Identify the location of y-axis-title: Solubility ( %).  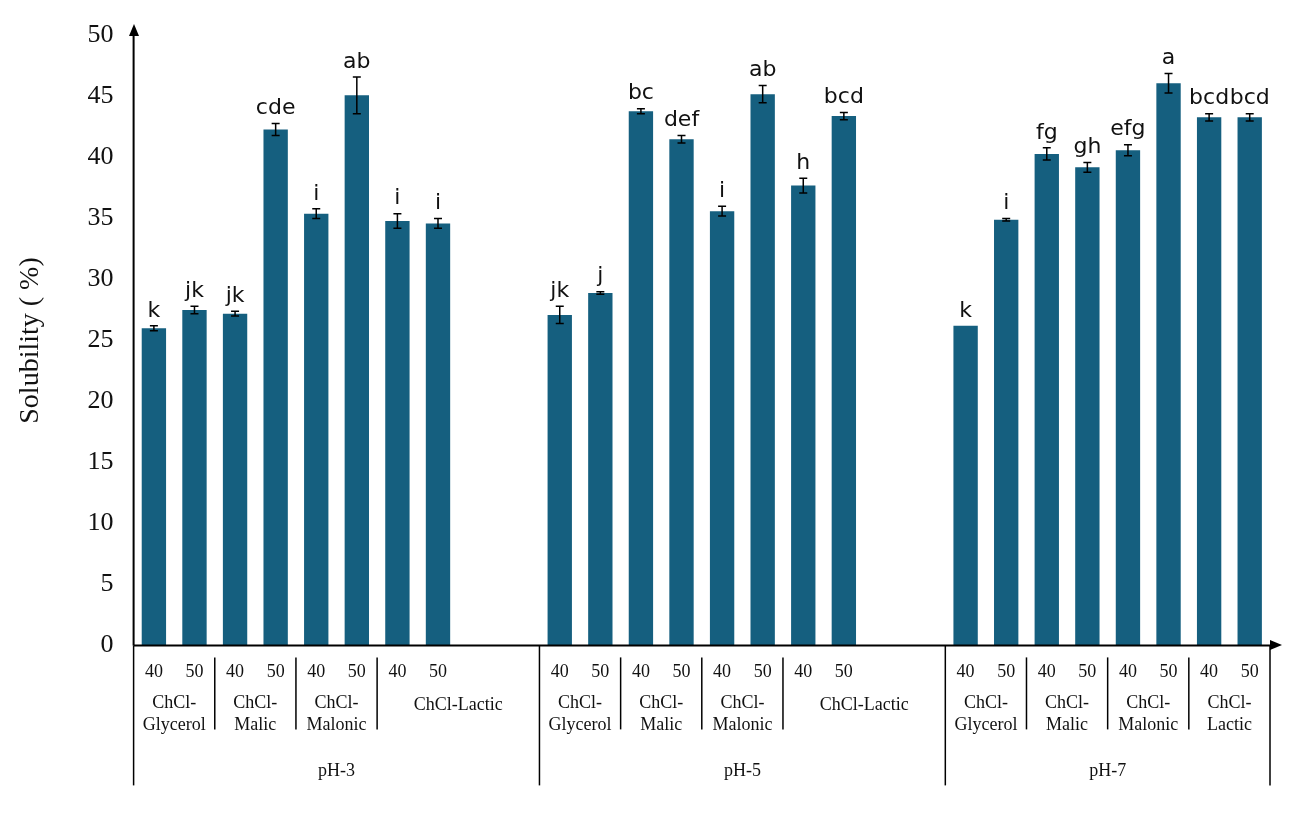
(29, 340).